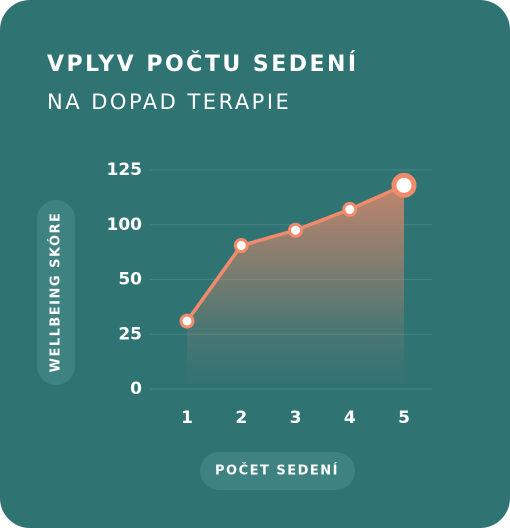 The image size is (510, 528). I want to click on chart-subtitle: NA DOPAD TERAPIE, so click(169, 102).